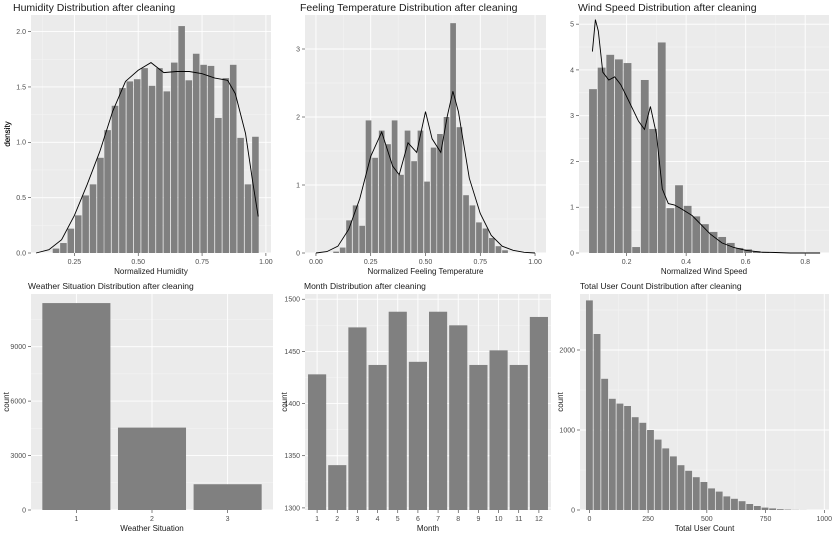  Describe the element at coordinates (428, 528) in the screenshot. I see `x-axis-label: Month` at that location.